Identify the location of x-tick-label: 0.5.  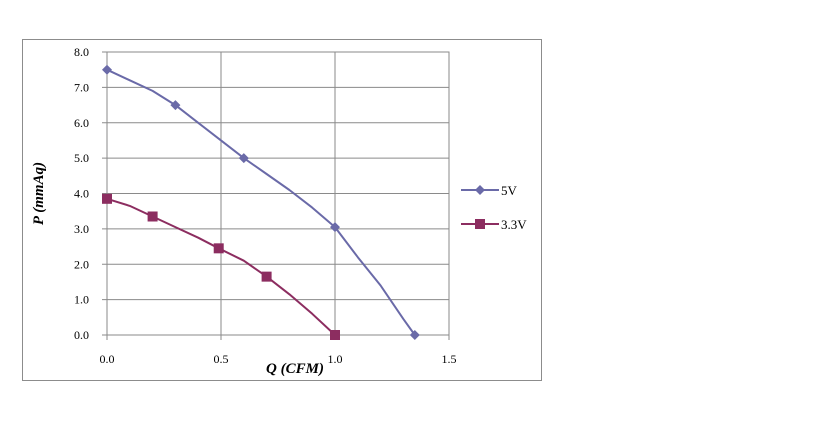
(221, 359).